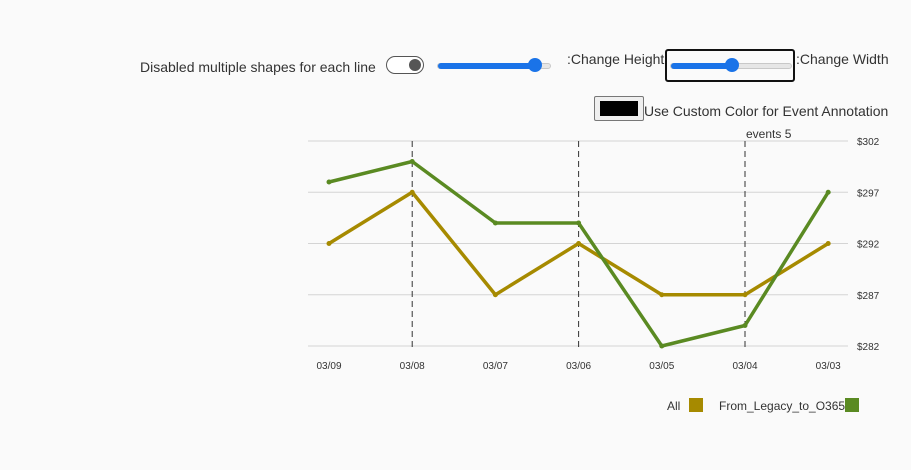  I want to click on x-tick-label: 03/03, so click(828, 366).